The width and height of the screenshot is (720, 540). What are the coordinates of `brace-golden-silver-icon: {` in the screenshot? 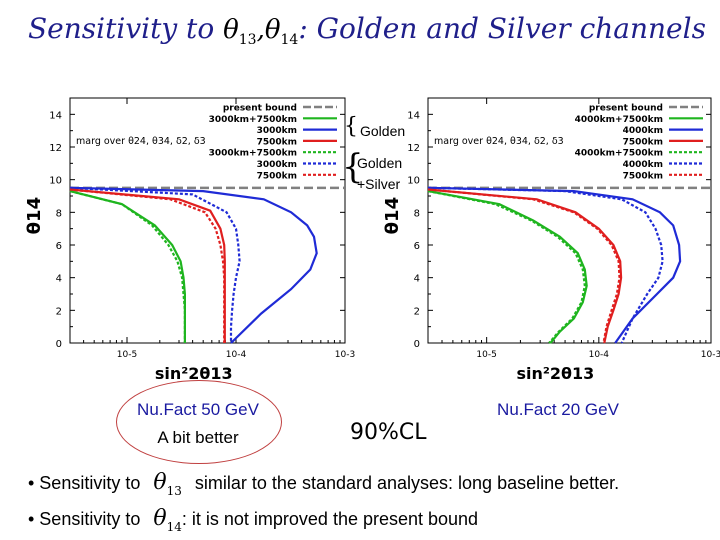 It's located at (353, 167).